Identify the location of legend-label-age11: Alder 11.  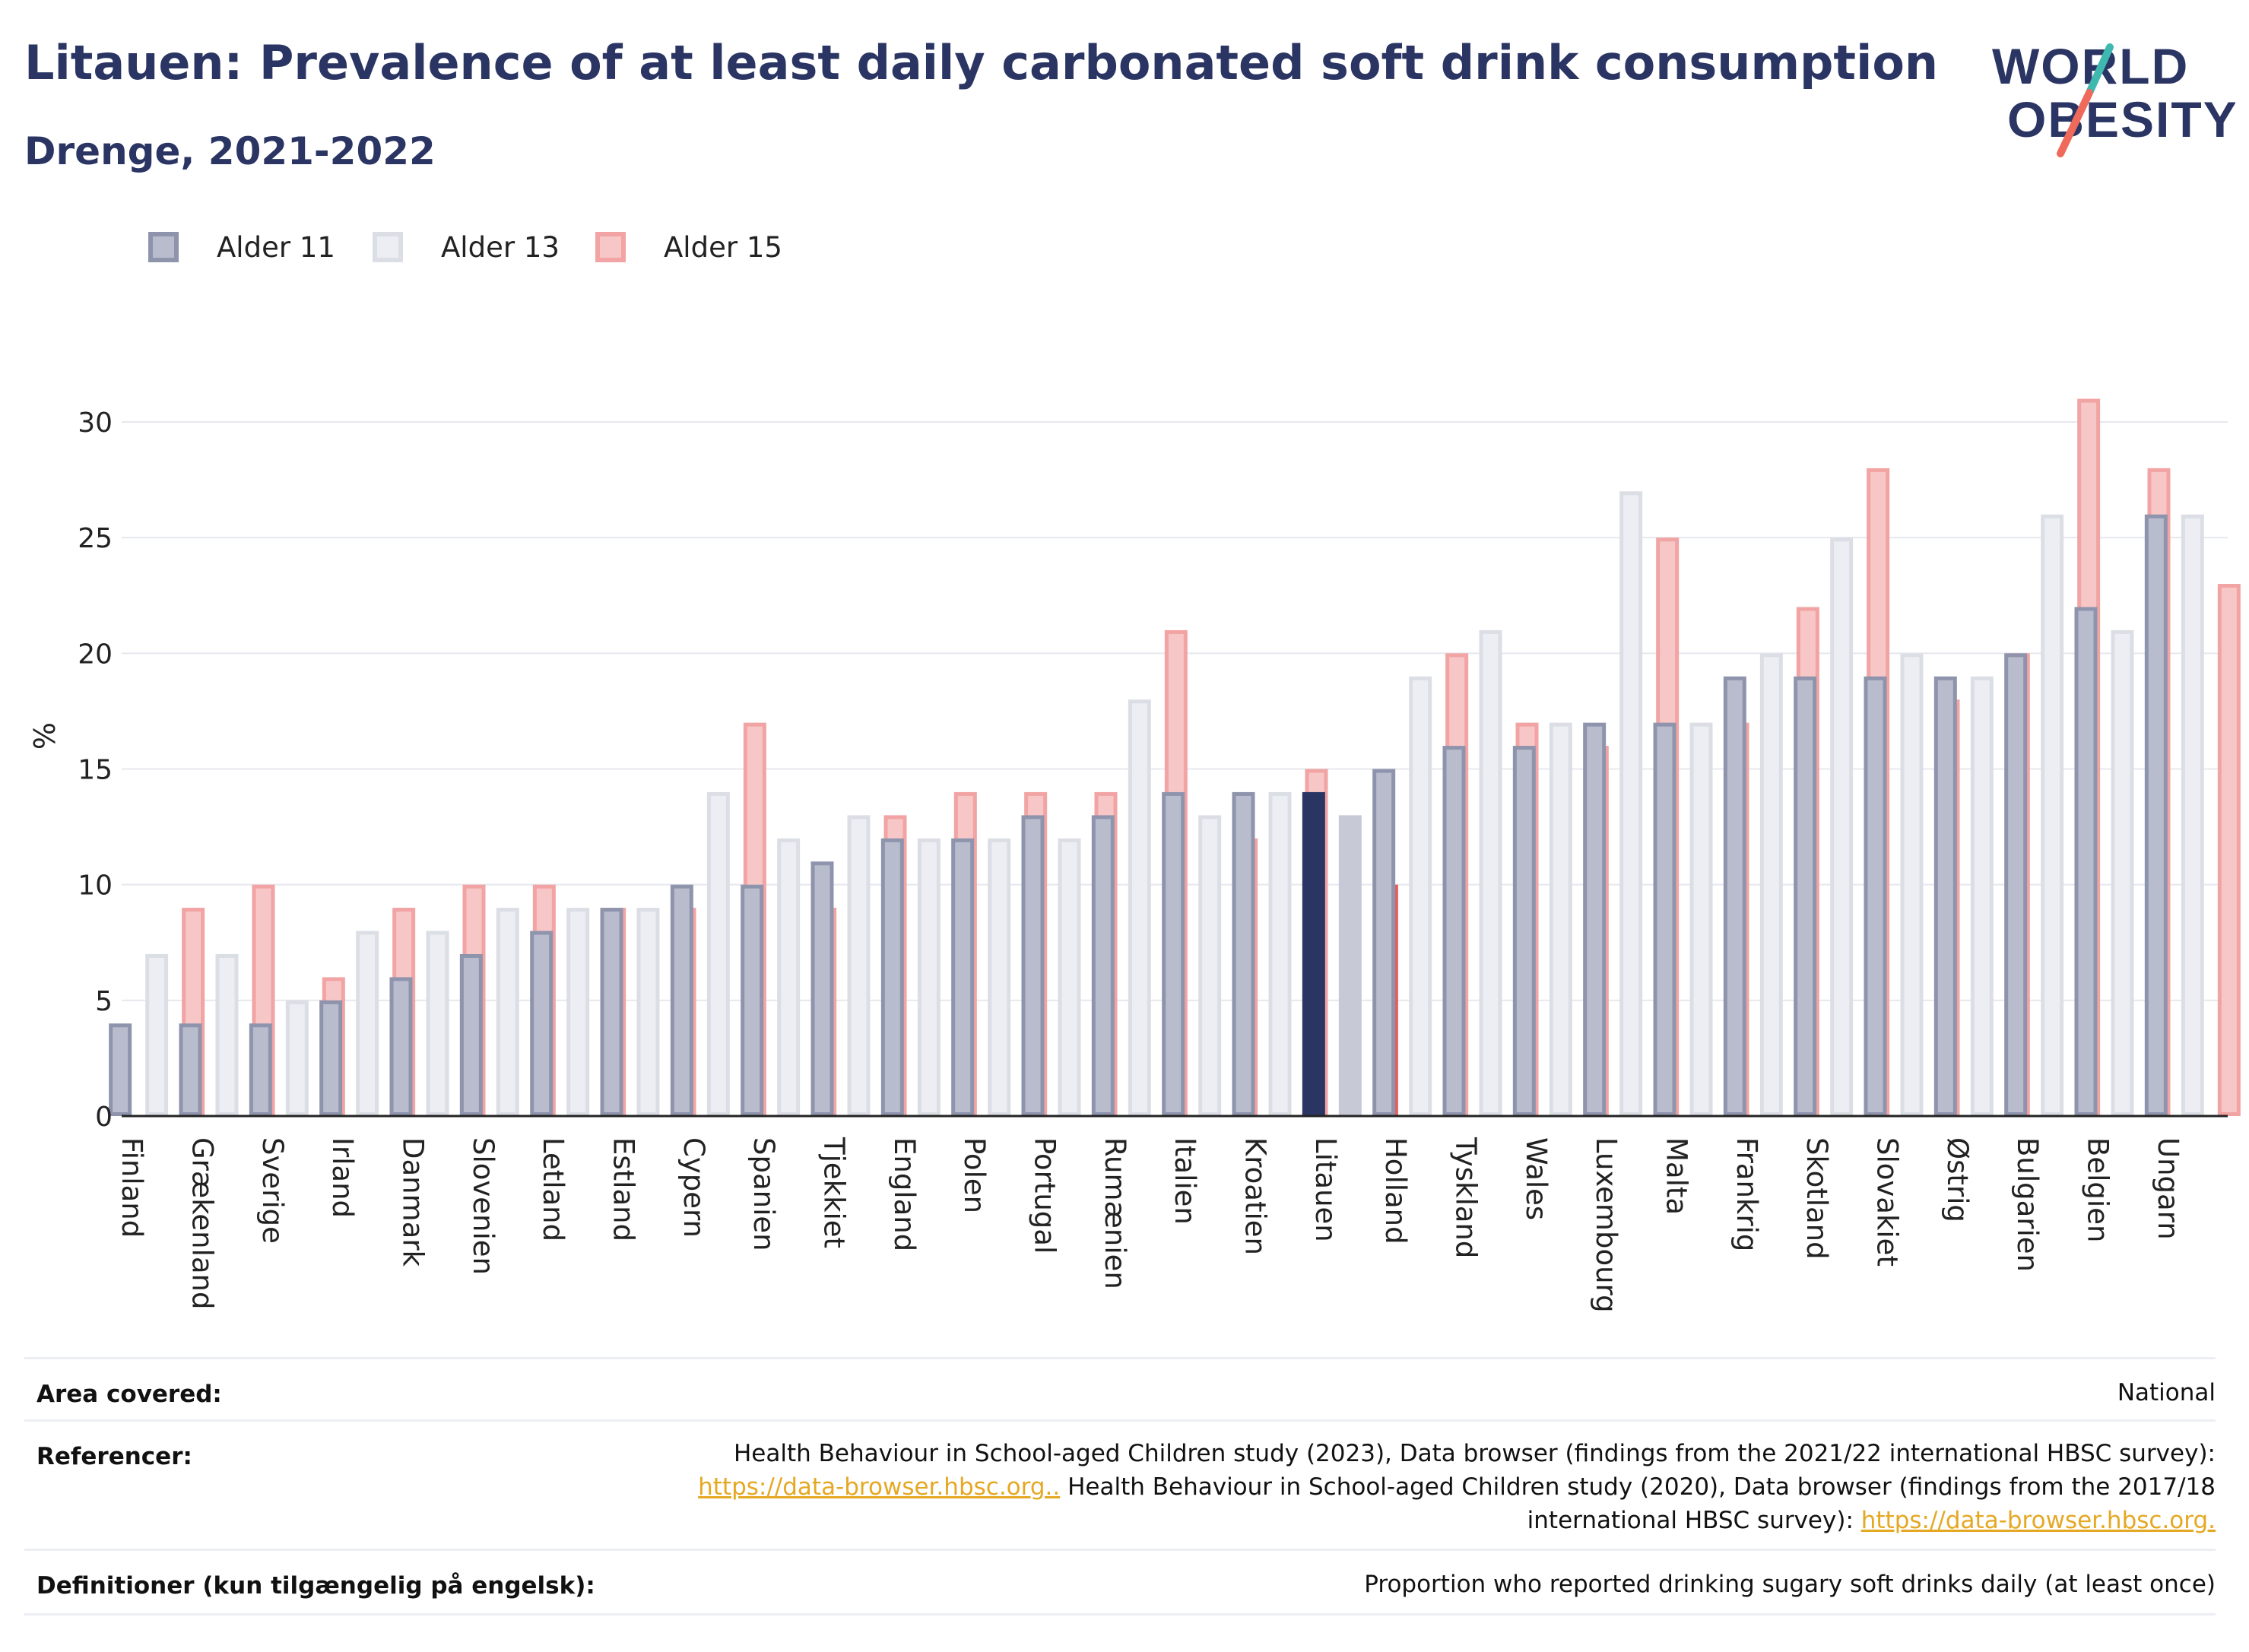
(276, 247).